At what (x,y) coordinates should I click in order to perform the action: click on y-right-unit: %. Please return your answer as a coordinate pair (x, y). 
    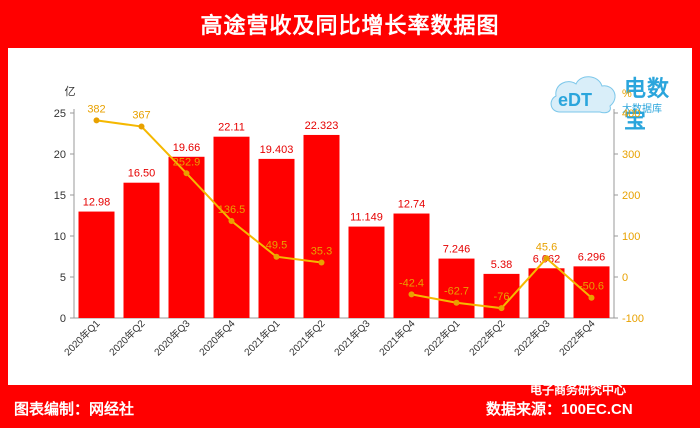
    Looking at the image, I should click on (627, 94).